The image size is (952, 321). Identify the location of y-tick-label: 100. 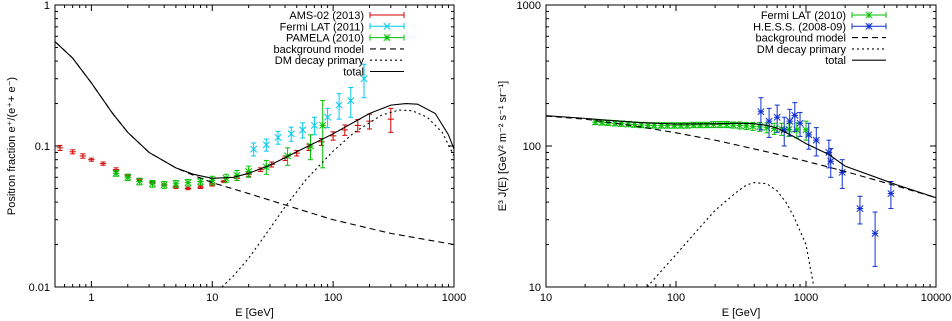
(532, 147).